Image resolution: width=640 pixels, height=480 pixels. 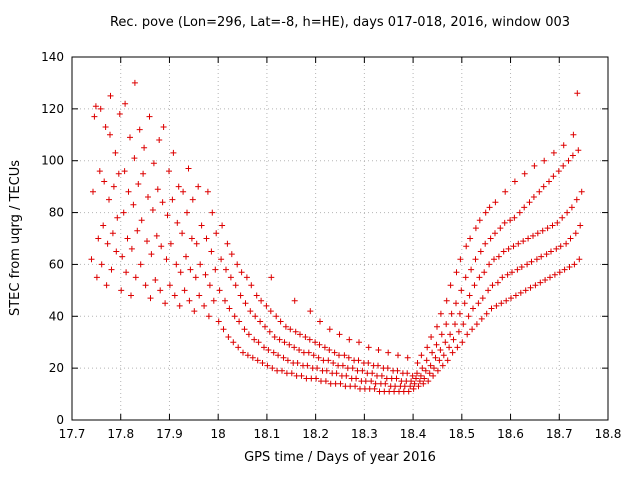 What do you see at coordinates (559, 434) in the screenshot?
I see `x-tick-label: 18.7` at bounding box center [559, 434].